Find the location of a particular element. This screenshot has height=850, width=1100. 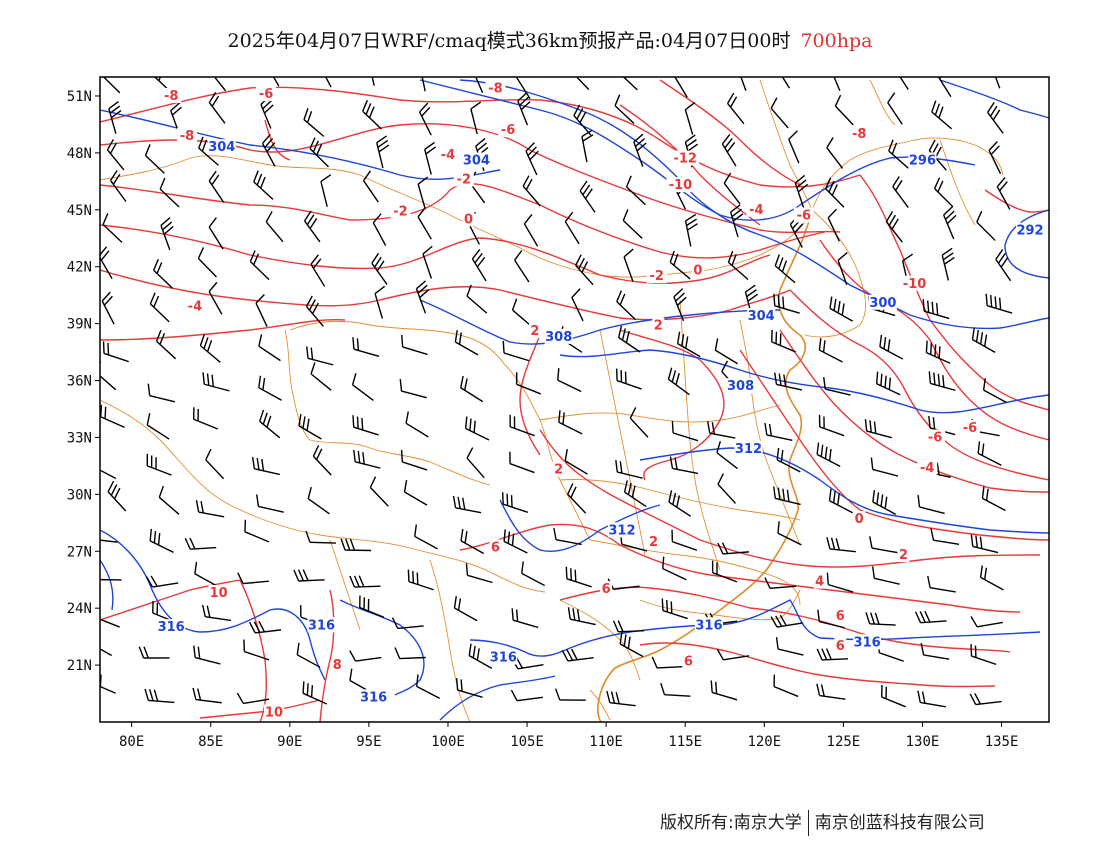

contour-label: 10 is located at coordinates (274, 713).